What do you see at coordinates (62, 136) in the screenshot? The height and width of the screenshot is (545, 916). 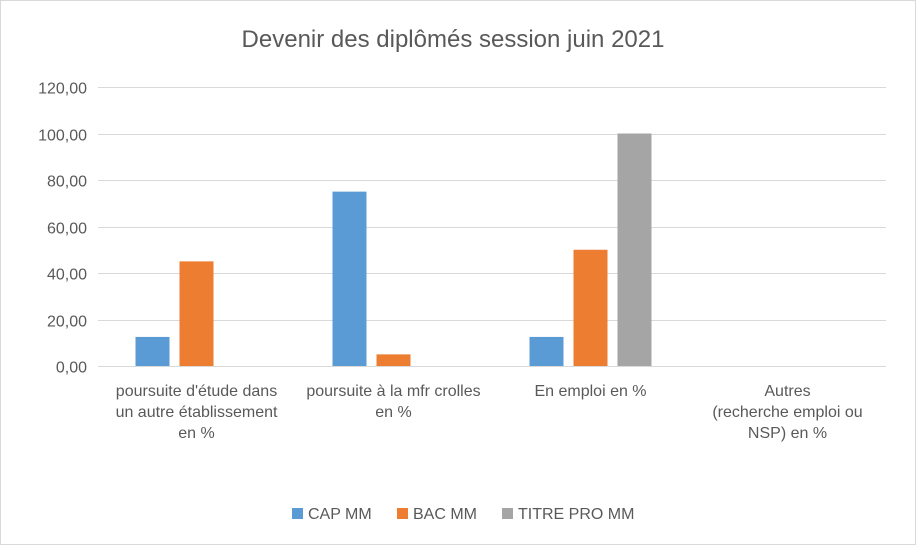 I see `y-tick-label: 100,00` at bounding box center [62, 136].